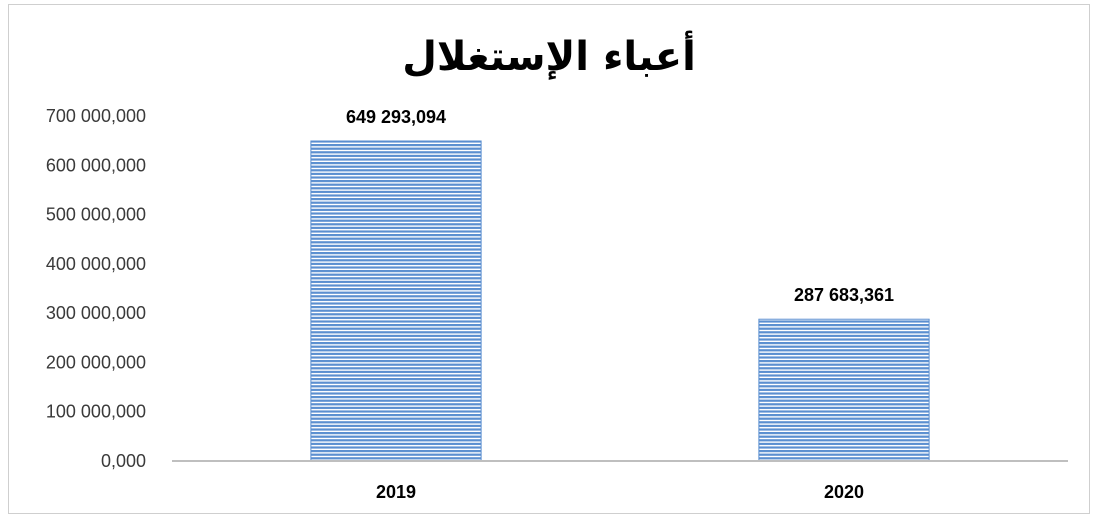  What do you see at coordinates (96, 264) in the screenshot?
I see `y-tick-label: 400 000,000` at bounding box center [96, 264].